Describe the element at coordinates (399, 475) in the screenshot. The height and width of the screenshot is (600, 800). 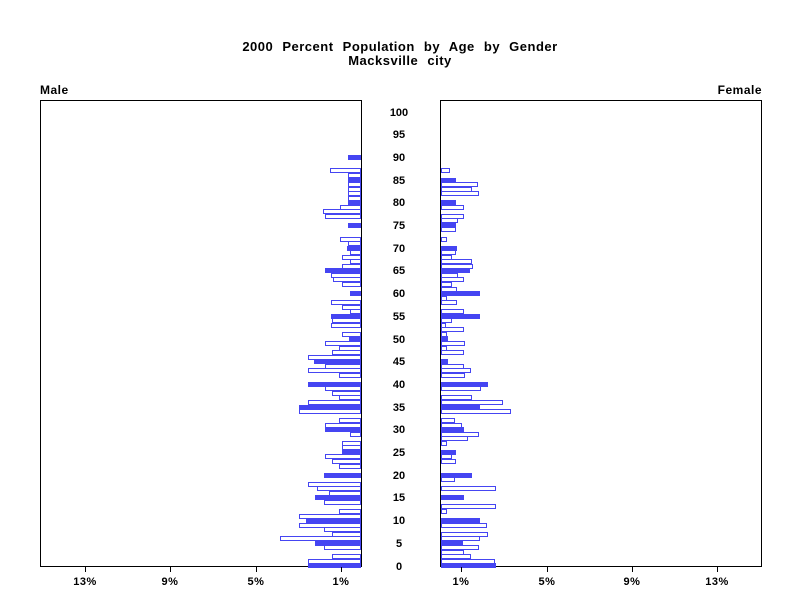
I see `age-axis-label-20: 20` at that location.